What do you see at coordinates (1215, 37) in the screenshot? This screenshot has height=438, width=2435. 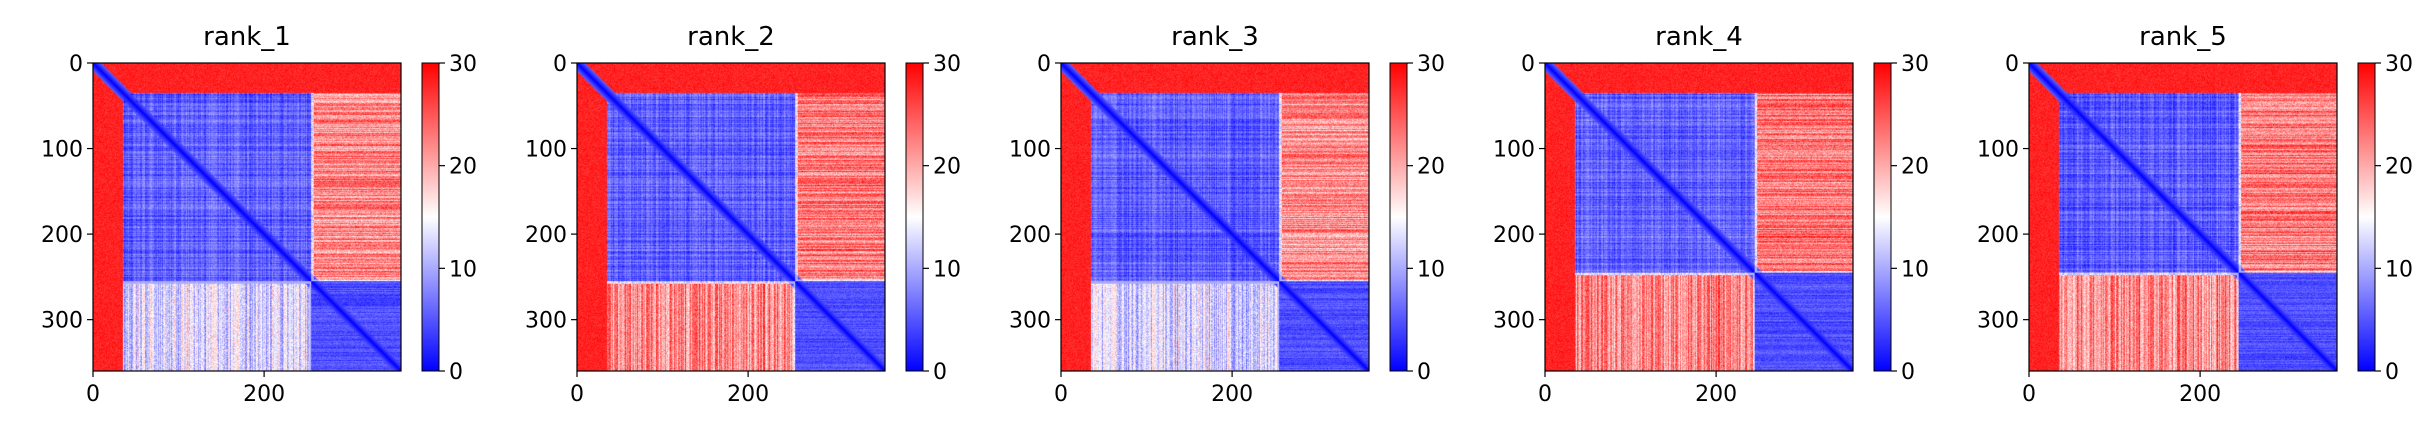 I see `panel-title: rank_3` at bounding box center [1215, 37].